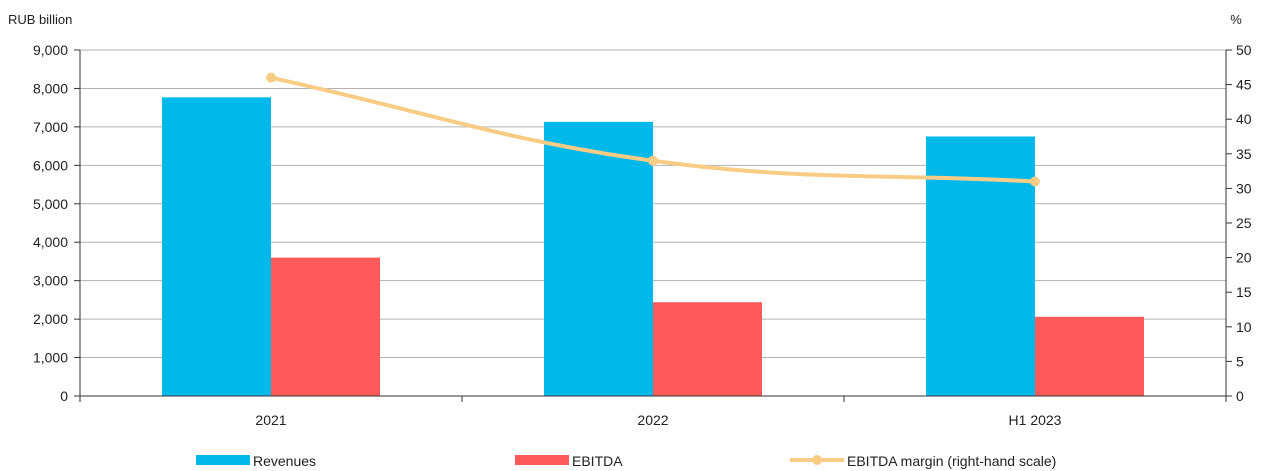  I want to click on legend-marker-ebitda-margin-right-hand-scale, so click(817, 460).